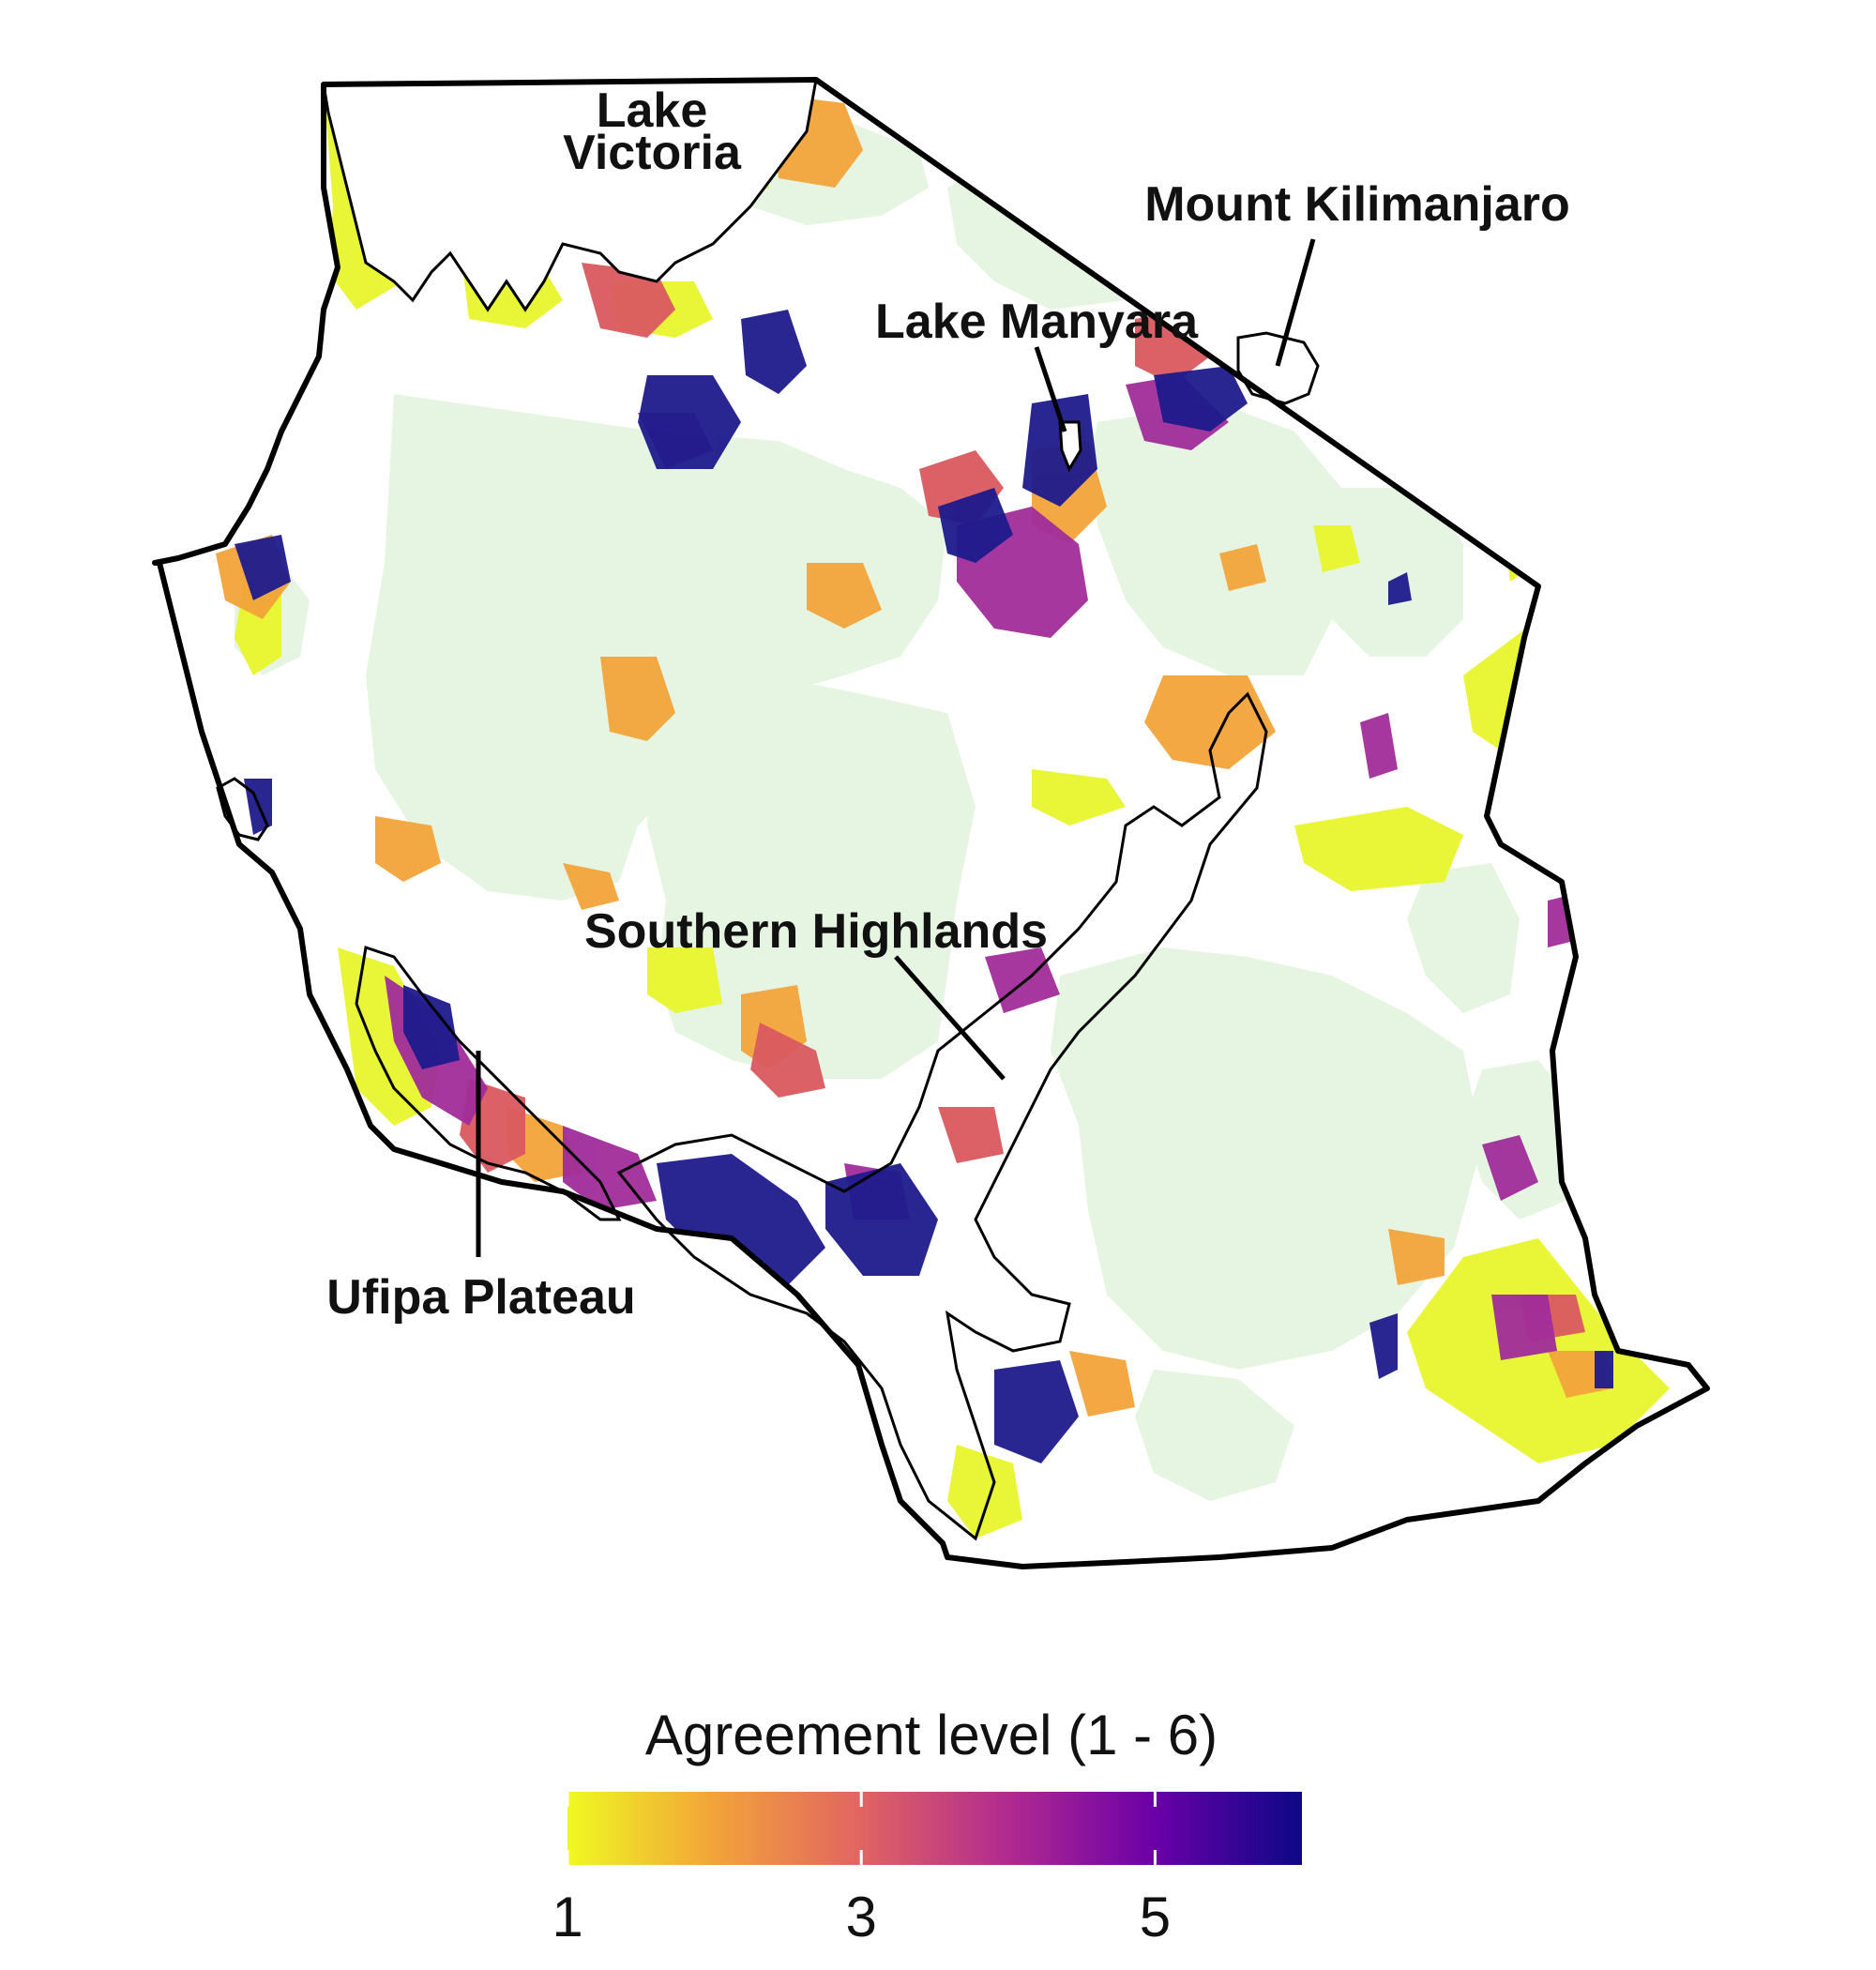  What do you see at coordinates (242, 809) in the screenshot?
I see `western-lake-shape` at bounding box center [242, 809].